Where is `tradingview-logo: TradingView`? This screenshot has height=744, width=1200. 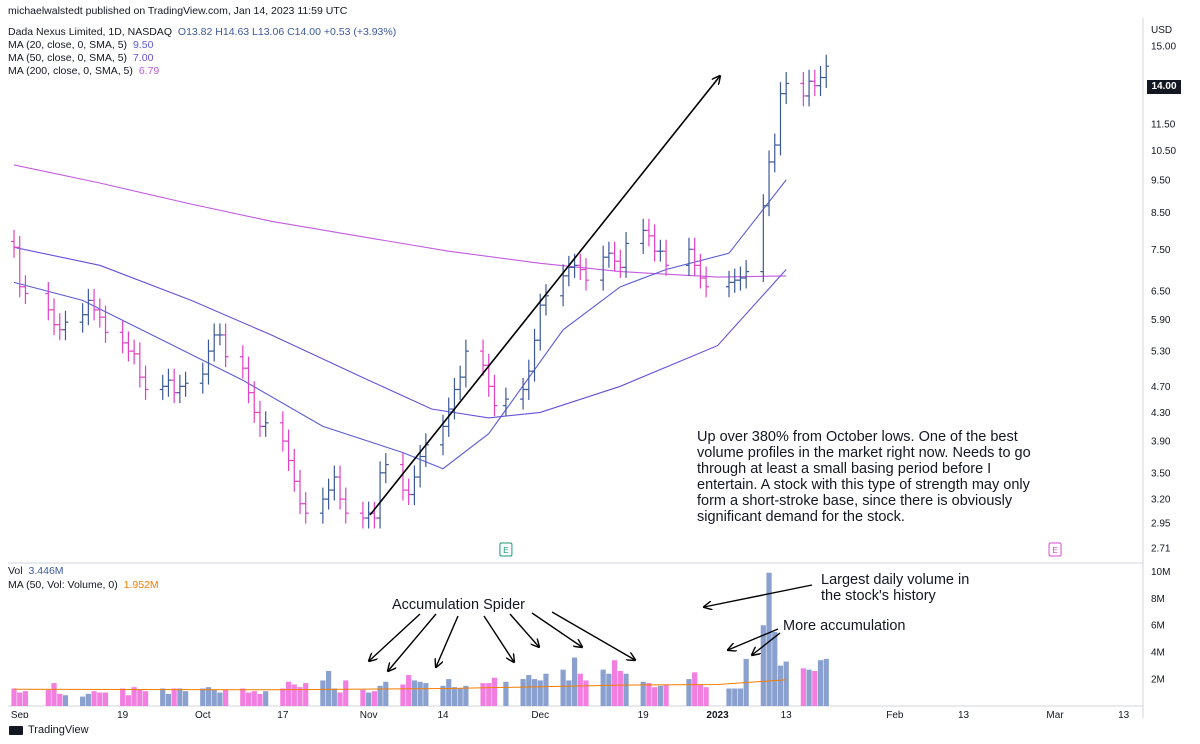
tradingview-logo: TradingView is located at coordinates (49, 730).